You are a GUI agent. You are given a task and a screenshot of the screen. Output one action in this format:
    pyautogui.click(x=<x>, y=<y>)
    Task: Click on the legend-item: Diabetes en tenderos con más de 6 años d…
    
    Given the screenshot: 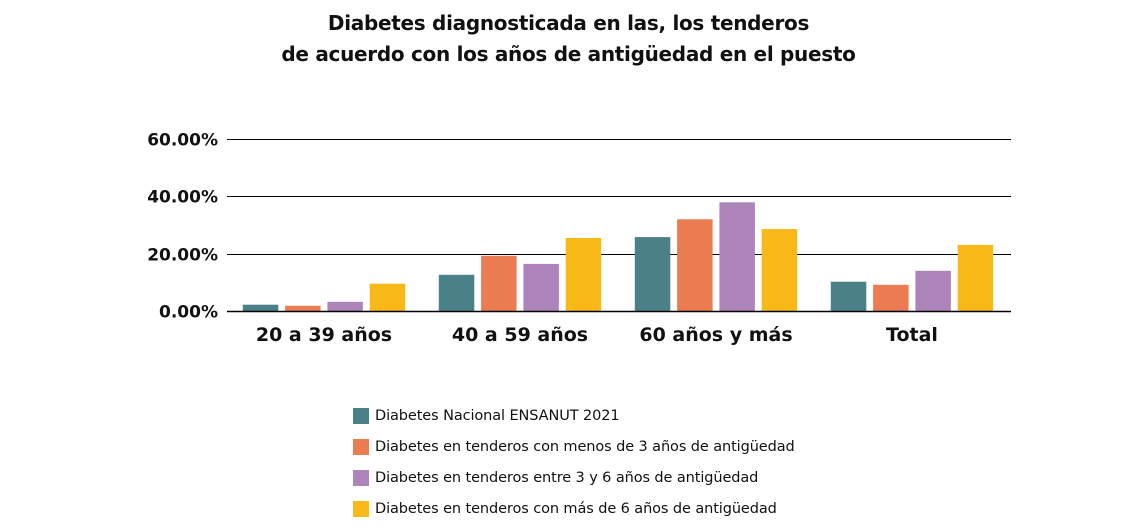 What is the action you would take?
    pyautogui.click(x=574, y=508)
    